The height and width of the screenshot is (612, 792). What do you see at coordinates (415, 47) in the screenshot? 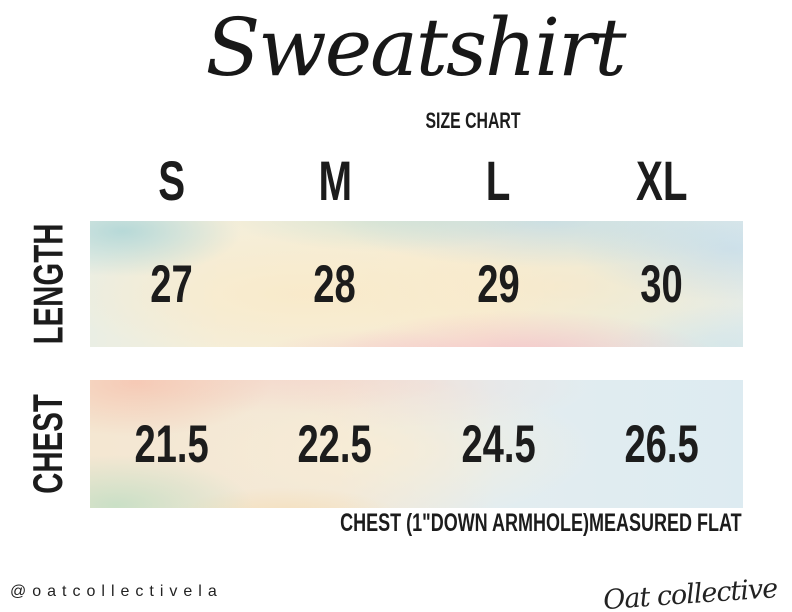
I see `product-title-script: Sweatshirt` at bounding box center [415, 47].